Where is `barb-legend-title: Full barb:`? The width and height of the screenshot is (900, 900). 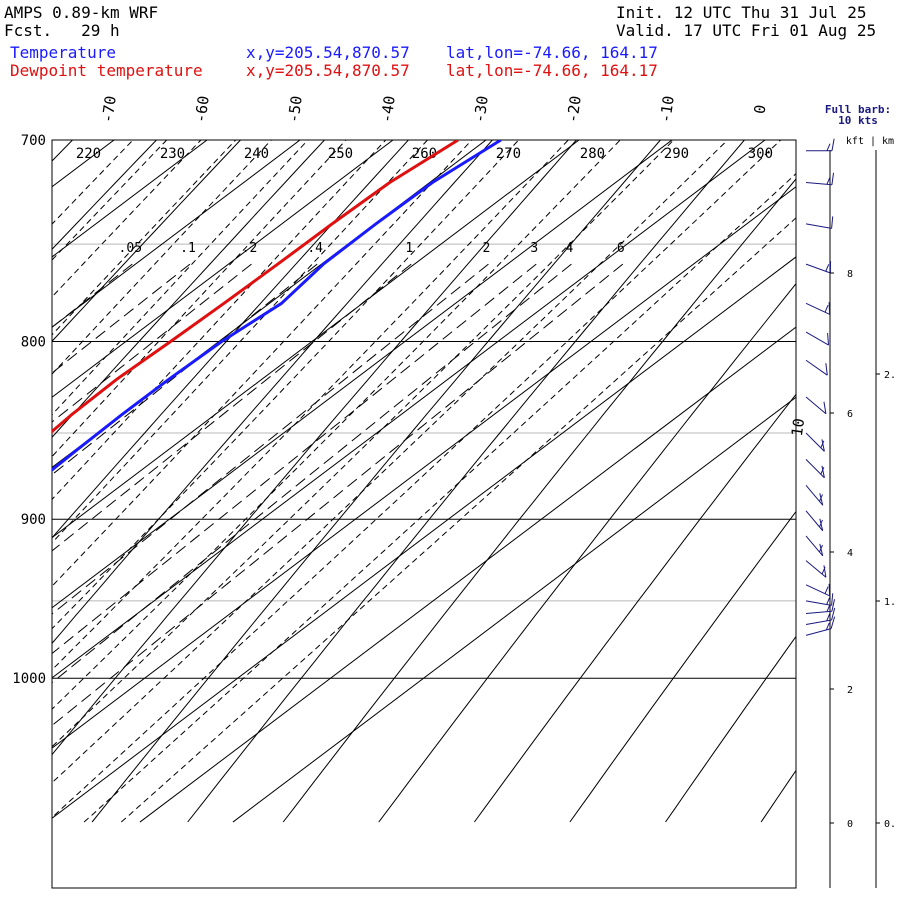 barb-legend-title: Full barb: is located at coordinates (858, 109).